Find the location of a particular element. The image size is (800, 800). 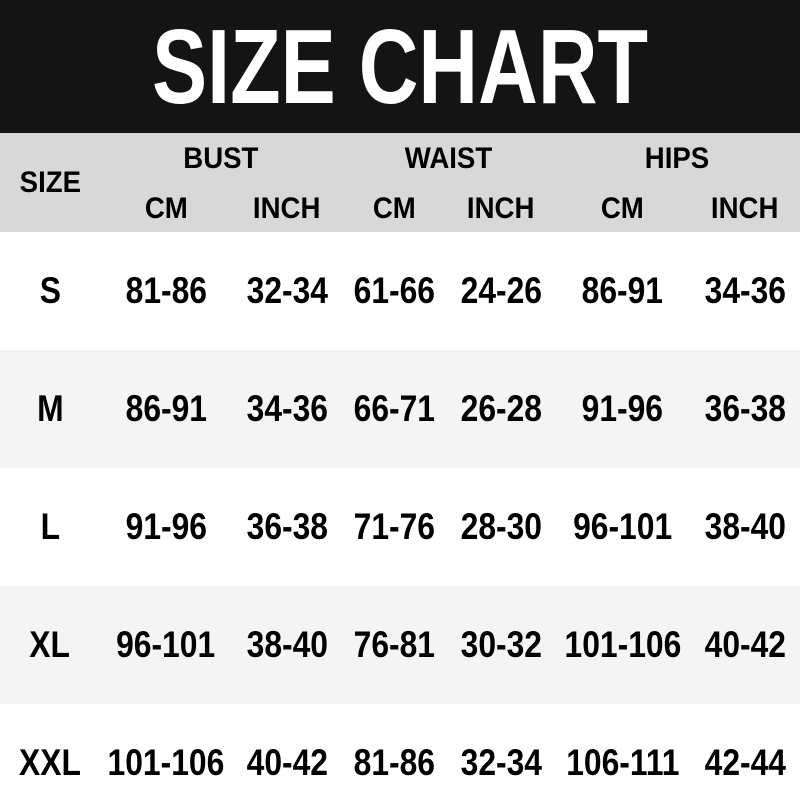

page-title: SIZE CHART is located at coordinates (400, 66).